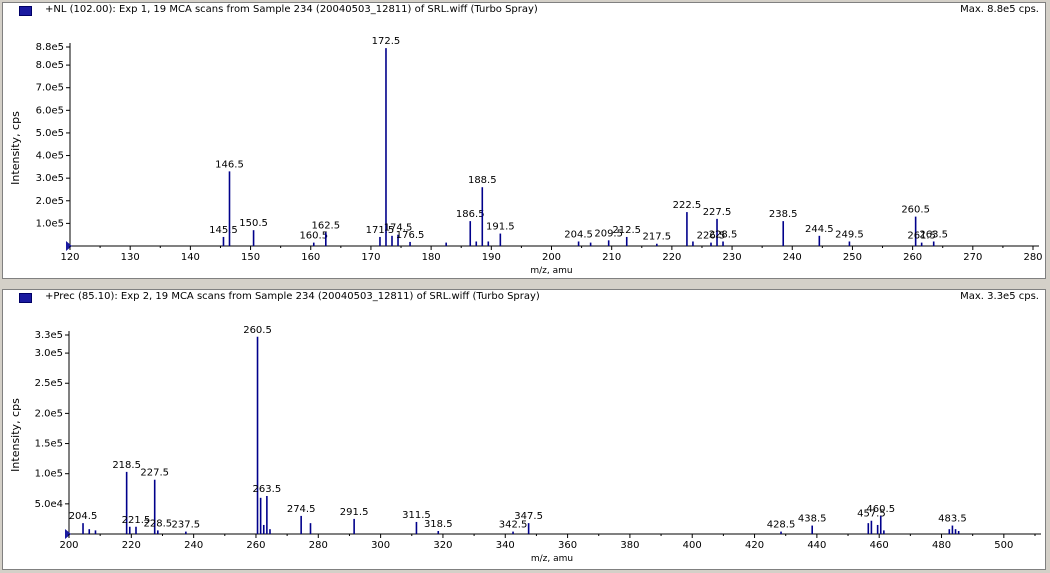  What do you see at coordinates (136, 520) in the screenshot?
I see `peak-label: 221.5` at bounding box center [136, 520].